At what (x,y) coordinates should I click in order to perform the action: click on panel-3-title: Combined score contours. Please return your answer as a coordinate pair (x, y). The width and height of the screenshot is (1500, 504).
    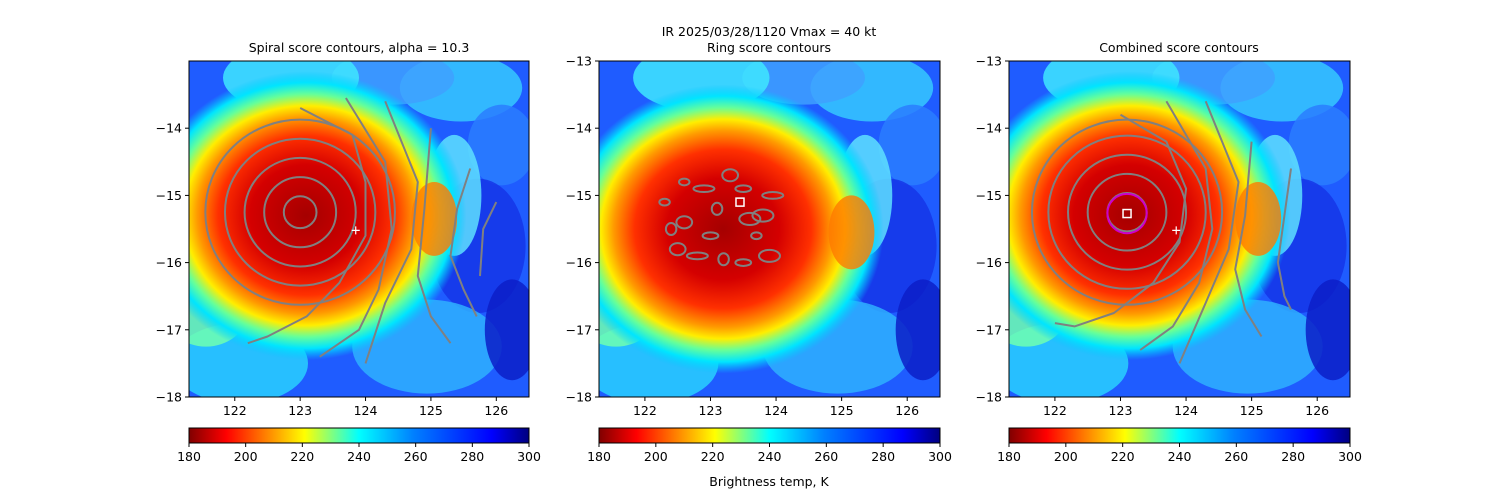
    Looking at the image, I should click on (1179, 47).